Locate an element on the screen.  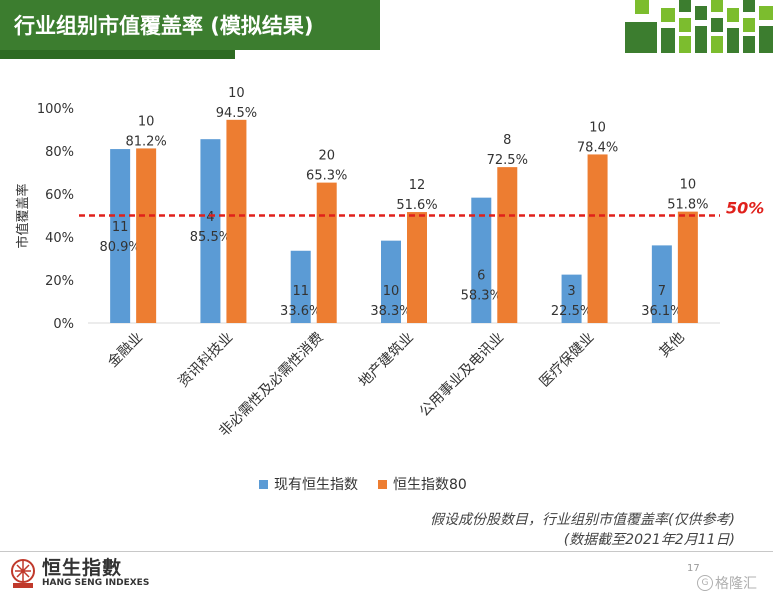
x-tick-label: 医疗保健业 is located at coordinates (567, 360).